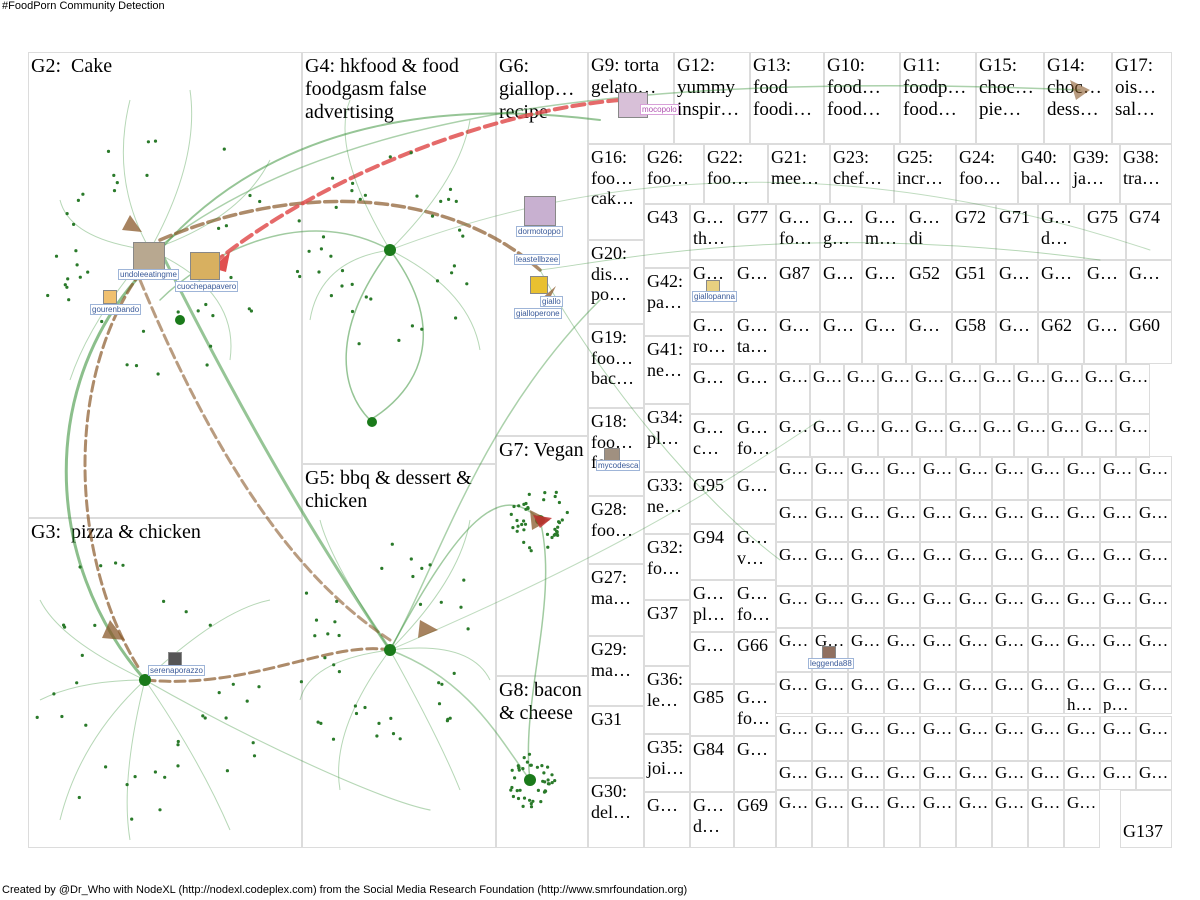 The image size is (1200, 900). I want to click on group-g87: G87, so click(798, 286).